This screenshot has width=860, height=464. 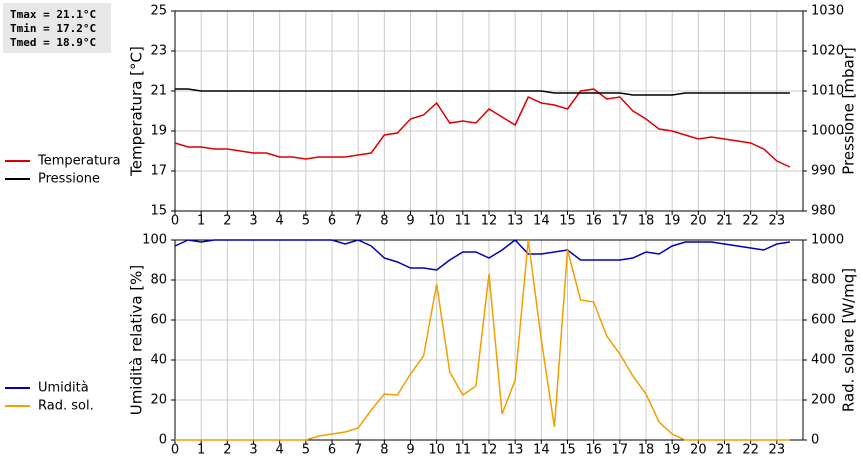 What do you see at coordinates (827, 91) in the screenshot?
I see `y2-tick-label: 1010` at bounding box center [827, 91].